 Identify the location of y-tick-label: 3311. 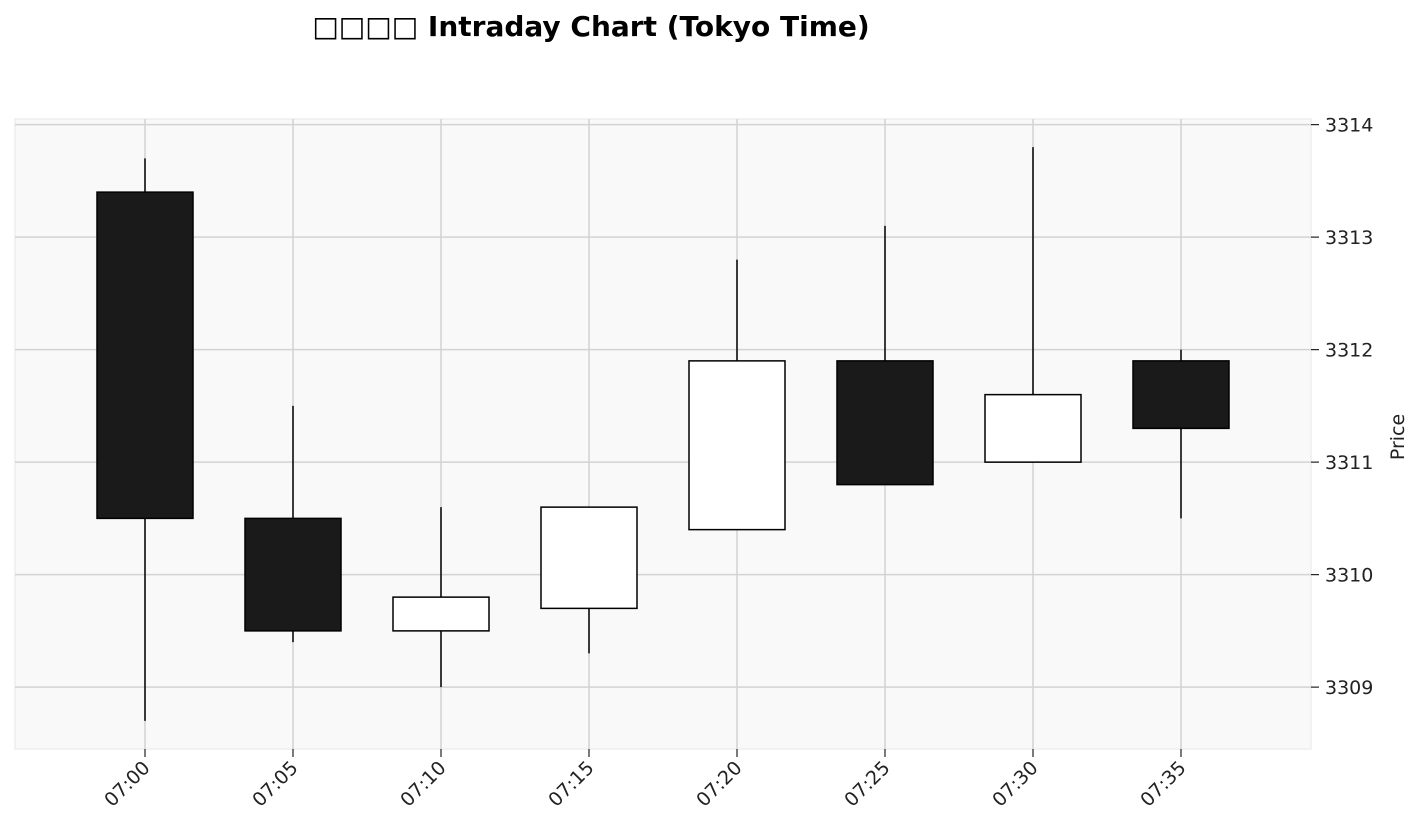
(1349, 463).